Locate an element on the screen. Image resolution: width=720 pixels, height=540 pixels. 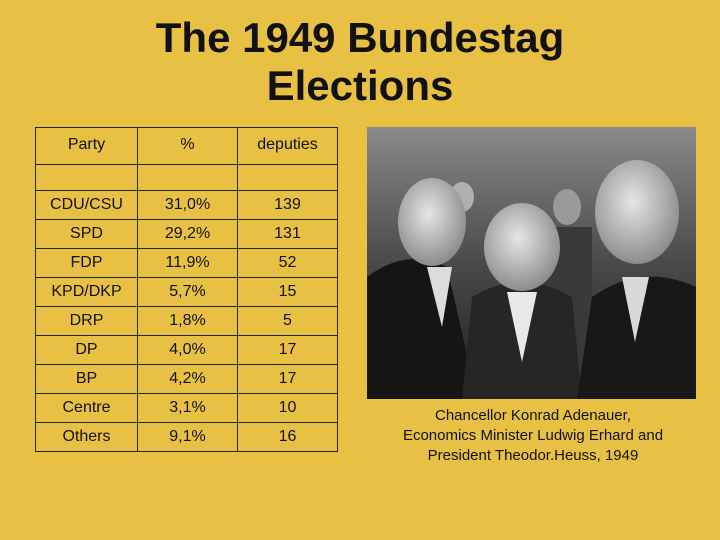
header-deputies: deputies is located at coordinates (287, 146).